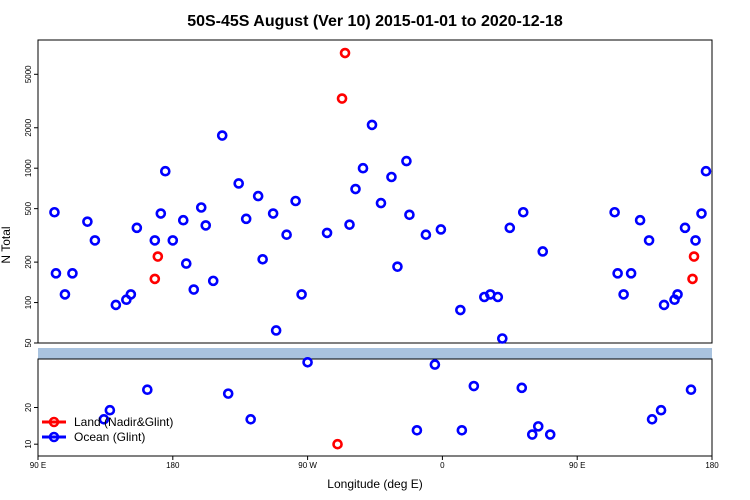 Image resolution: width=750 pixels, height=500 pixels. Describe the element at coordinates (28, 127) in the screenshot. I see `y-tick-label: 2000` at that location.